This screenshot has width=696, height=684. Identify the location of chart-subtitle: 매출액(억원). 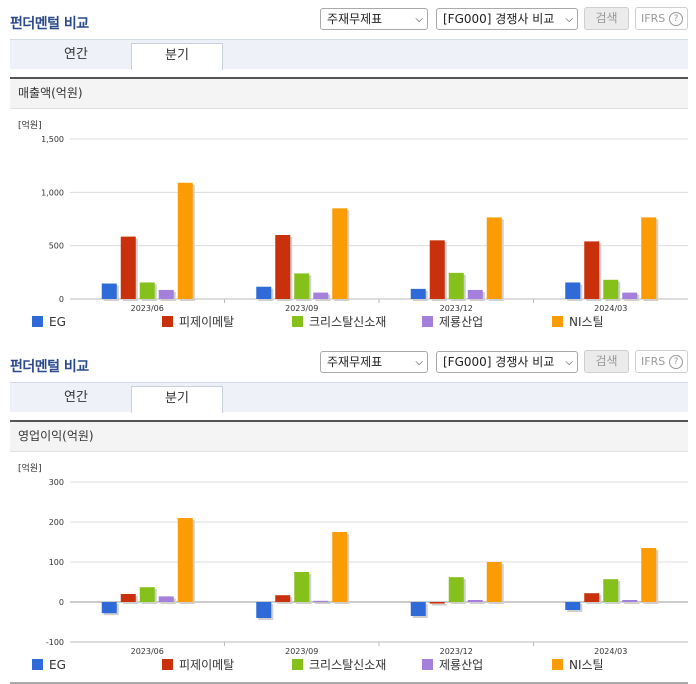
(349, 94).